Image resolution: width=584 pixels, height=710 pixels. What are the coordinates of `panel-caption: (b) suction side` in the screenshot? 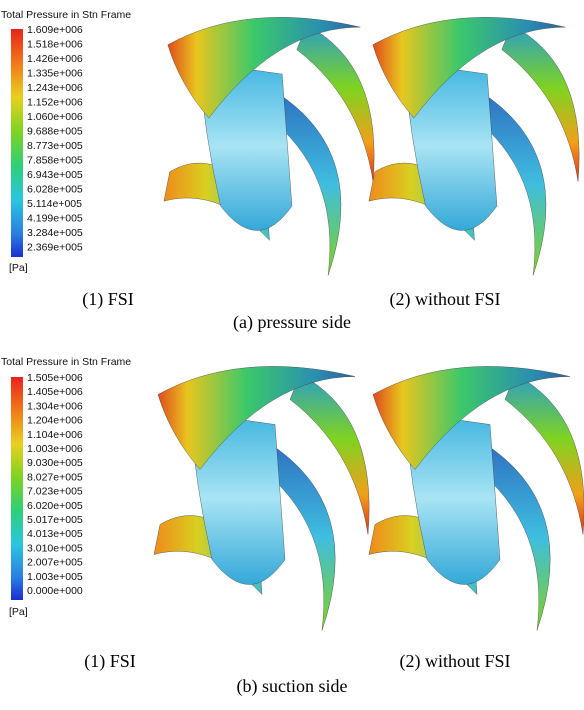 It's located at (292, 686).